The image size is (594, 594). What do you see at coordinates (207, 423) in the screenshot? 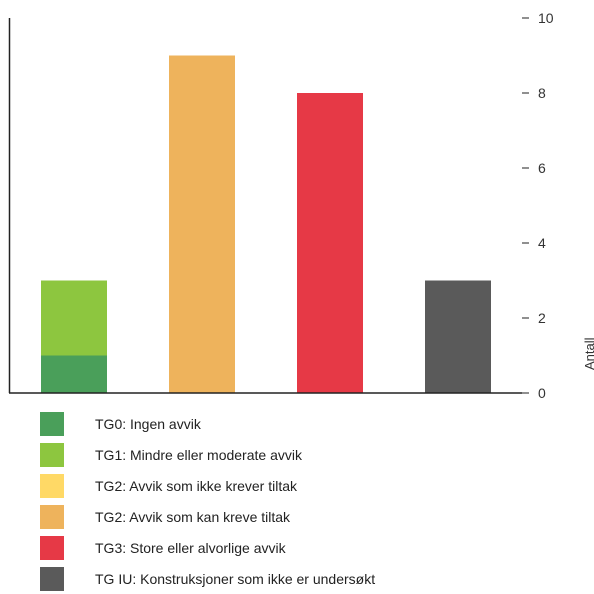
I see `legend-item: TG0: Ingen avvik` at bounding box center [207, 423].